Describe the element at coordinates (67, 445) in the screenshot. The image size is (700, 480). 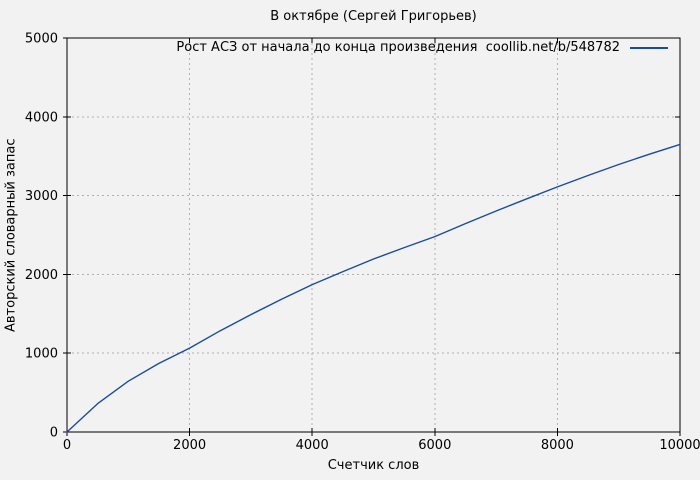
I see `x-tick-label: 0` at that location.